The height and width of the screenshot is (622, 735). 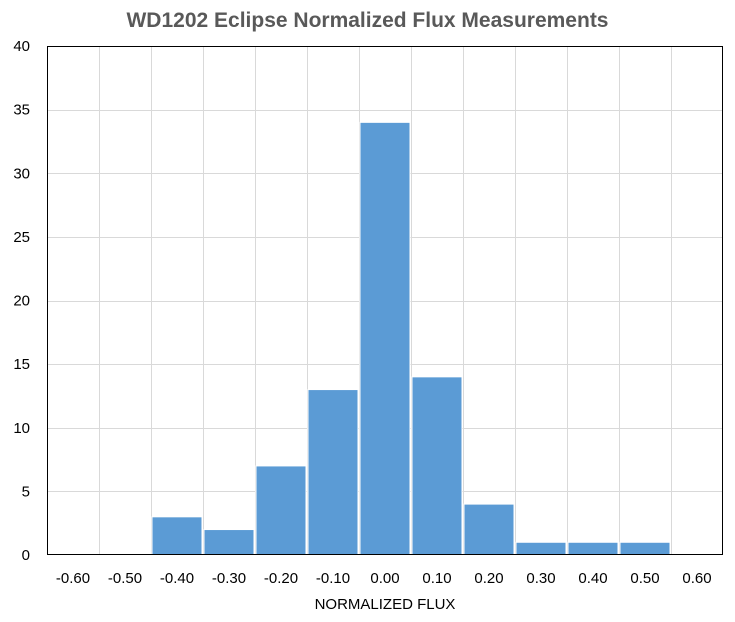 I want to click on y-tick-label: 25, so click(x=21, y=237).